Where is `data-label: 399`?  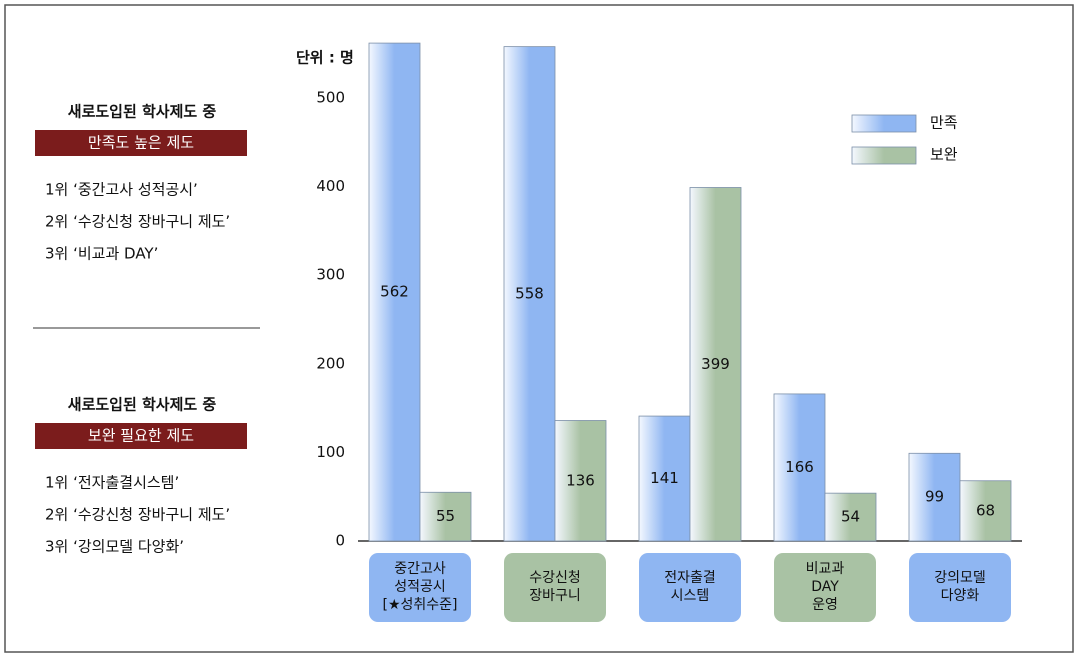 data-label: 399 is located at coordinates (715, 364).